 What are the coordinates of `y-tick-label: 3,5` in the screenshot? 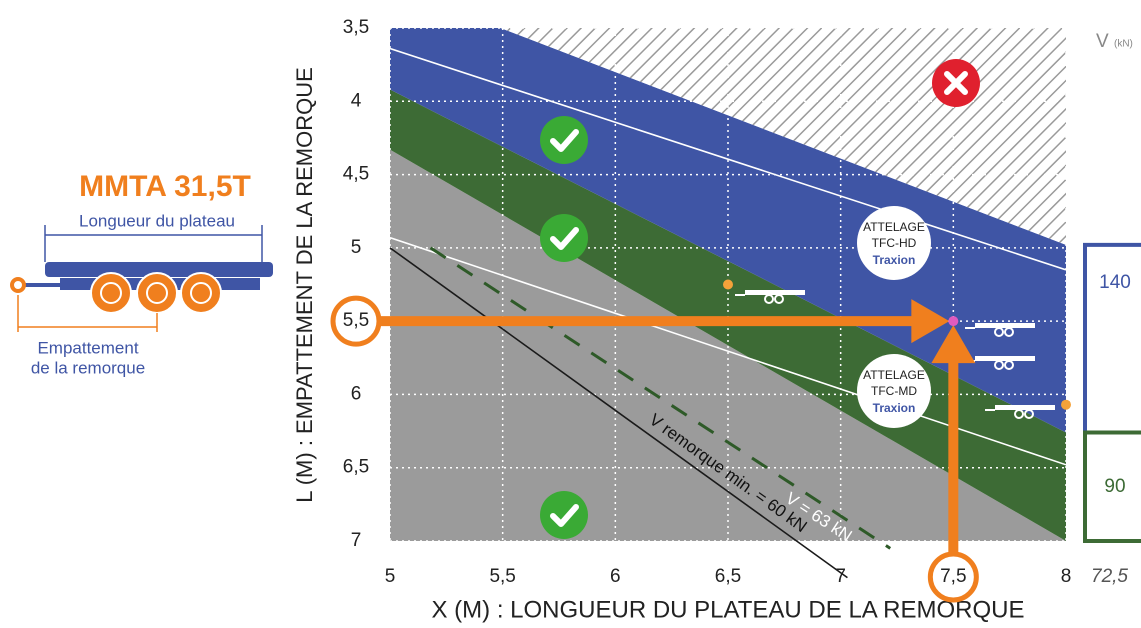 It's located at (356, 27).